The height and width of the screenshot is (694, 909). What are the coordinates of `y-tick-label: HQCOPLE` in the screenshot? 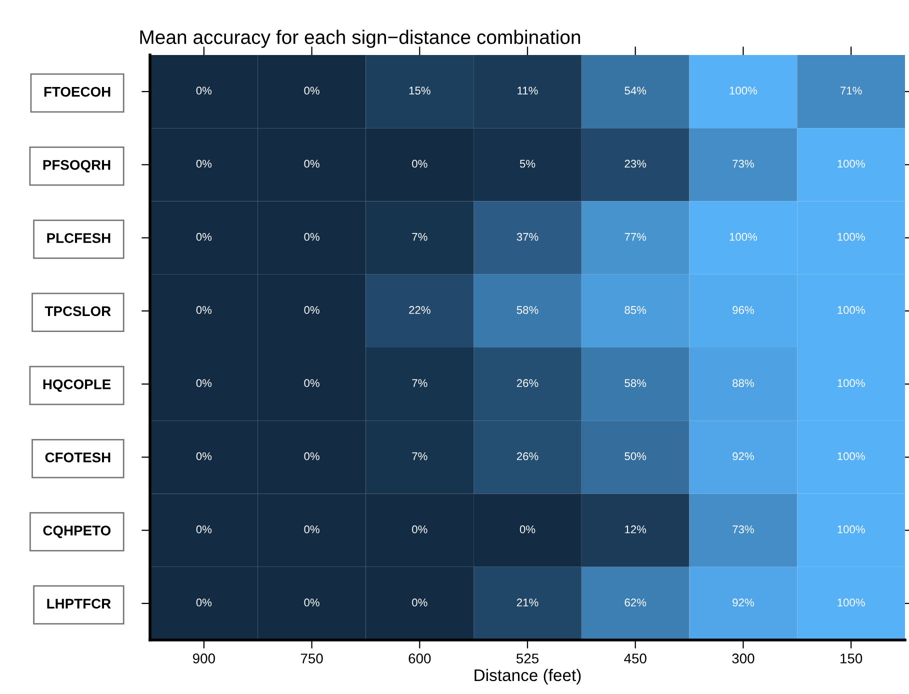 It's located at (77, 385).